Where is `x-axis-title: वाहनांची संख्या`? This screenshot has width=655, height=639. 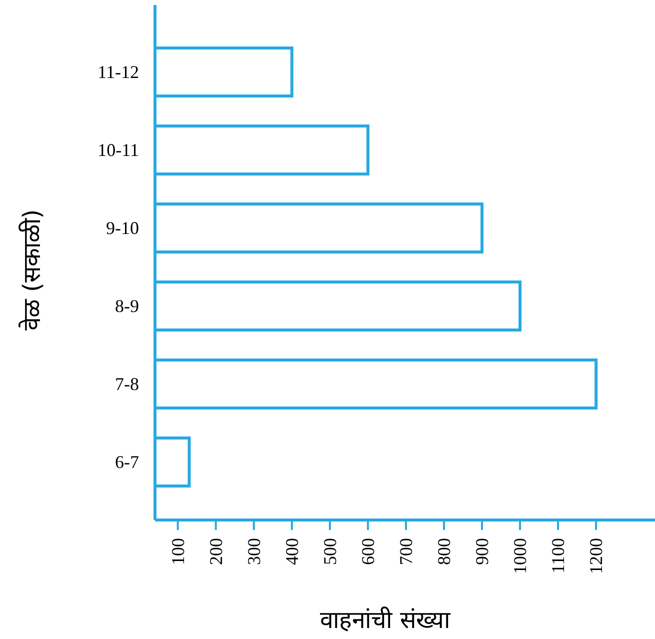 x-axis-title: वाहनांची संख्या is located at coordinates (385, 620).